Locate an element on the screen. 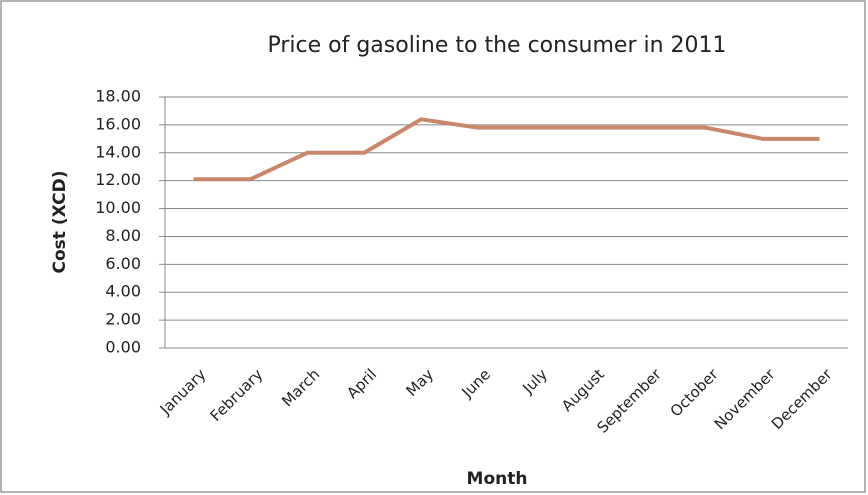 This screenshot has height=495, width=868. y-tick-label: 18.00 is located at coordinates (118, 96).